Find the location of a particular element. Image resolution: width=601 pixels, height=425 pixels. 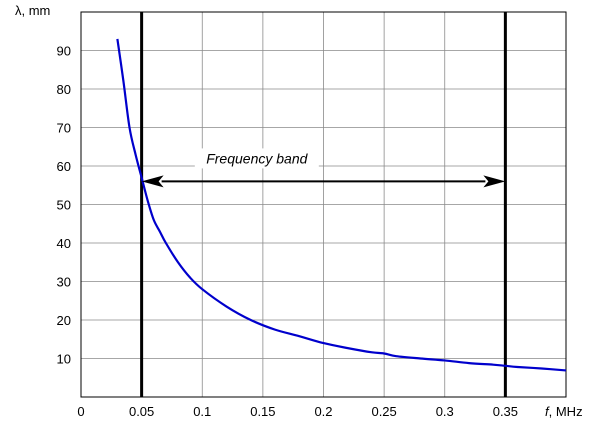

x-tick-label: 0.15 is located at coordinates (262, 411).